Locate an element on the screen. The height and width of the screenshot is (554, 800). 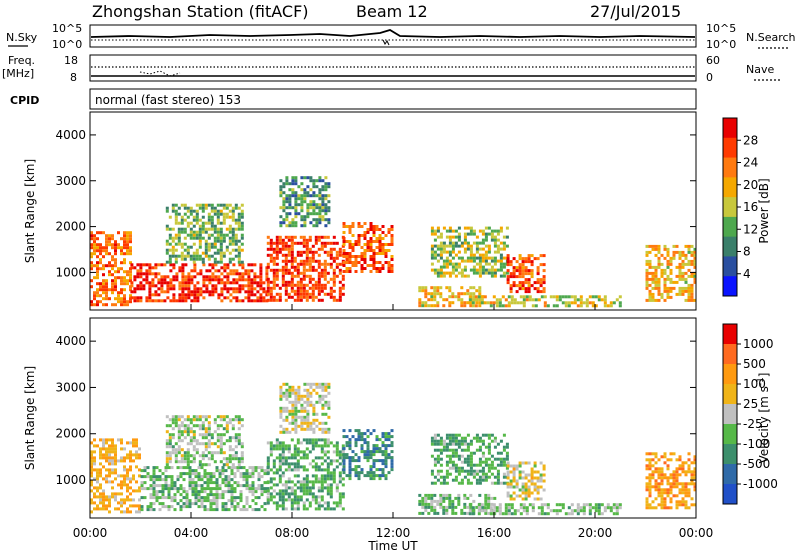
noise-right-tick-bottom: 10^0 is located at coordinates (721, 44).